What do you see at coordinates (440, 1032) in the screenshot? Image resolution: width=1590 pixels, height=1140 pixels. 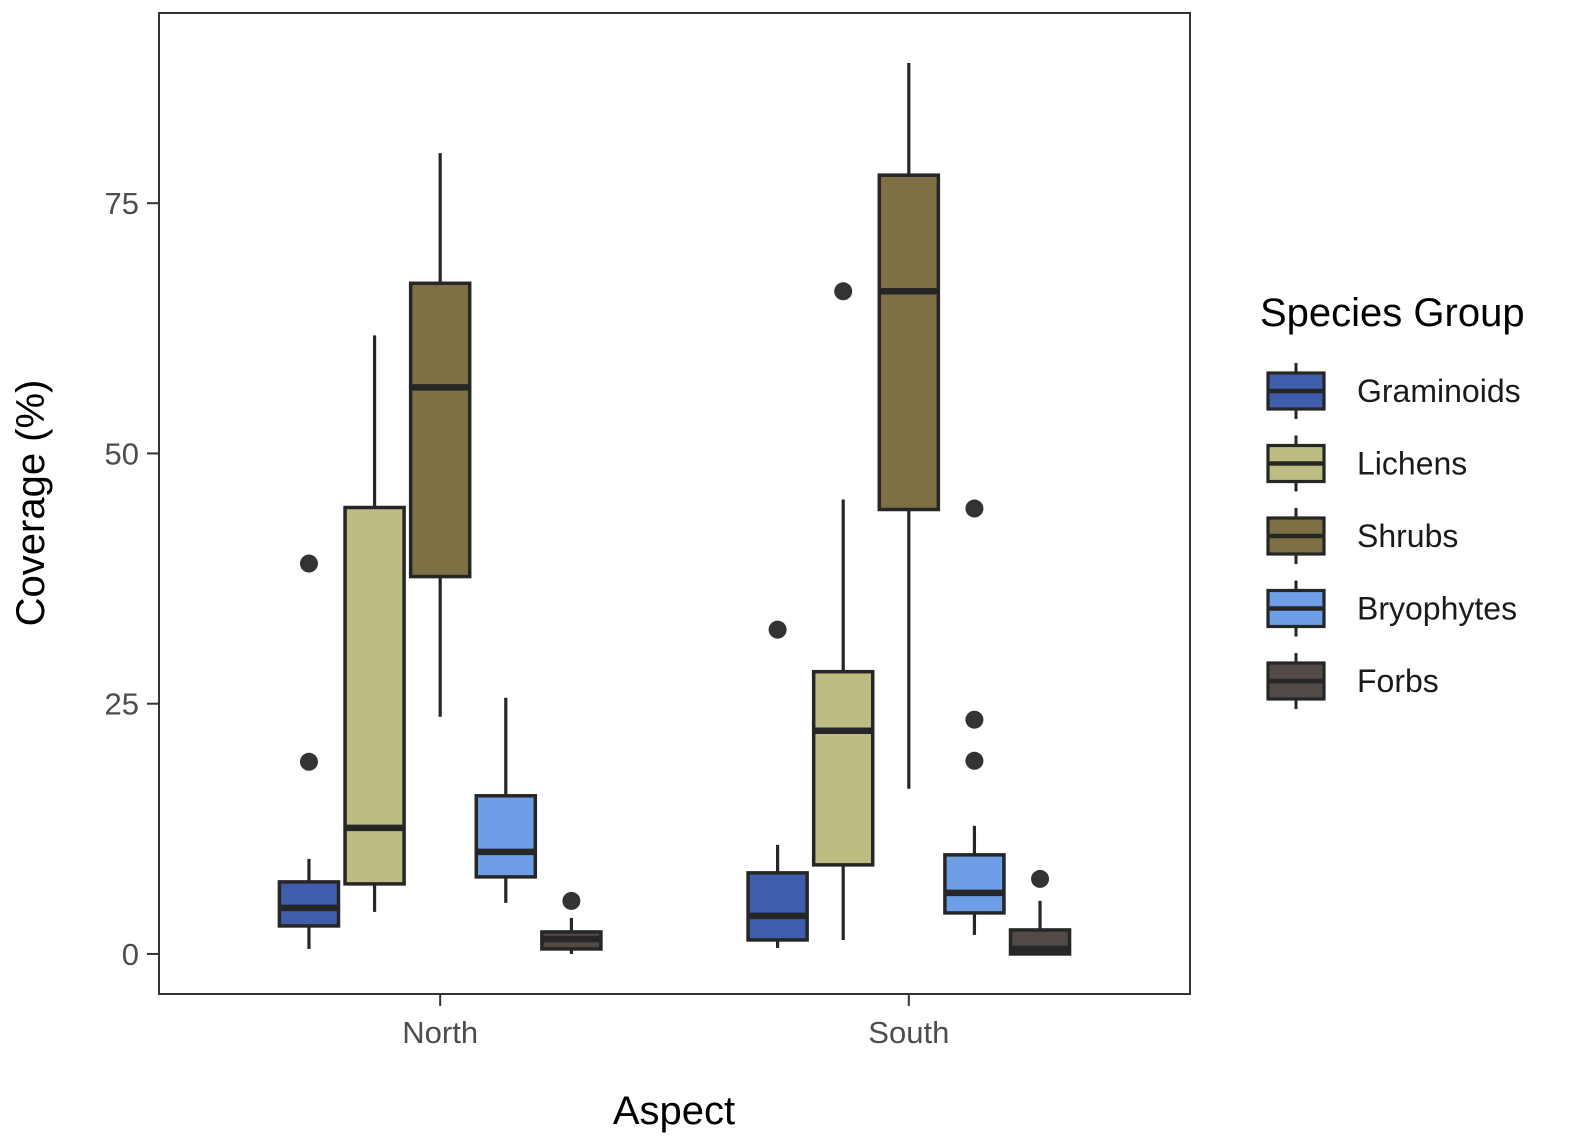 I see `x-tick-label: North` at bounding box center [440, 1032].